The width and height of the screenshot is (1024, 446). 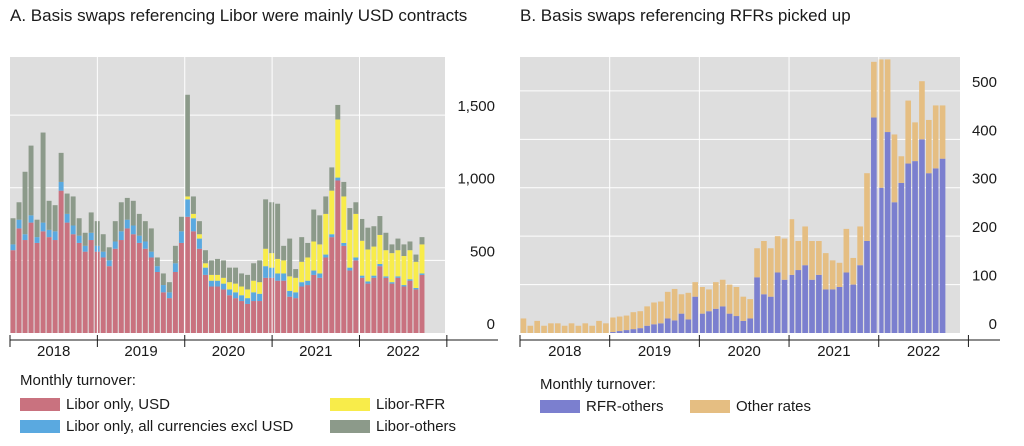 I want to click on panel-b-y-tick-label: 300, so click(x=984, y=179).